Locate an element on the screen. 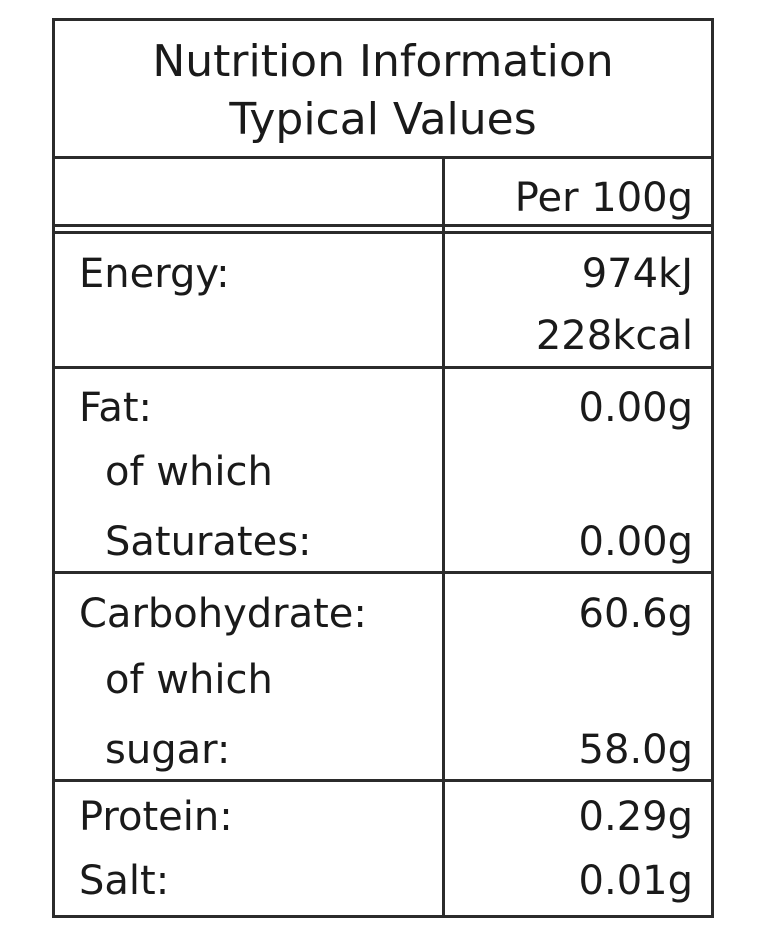 The width and height of the screenshot is (768, 945). header-divider is located at coordinates (383, 225).